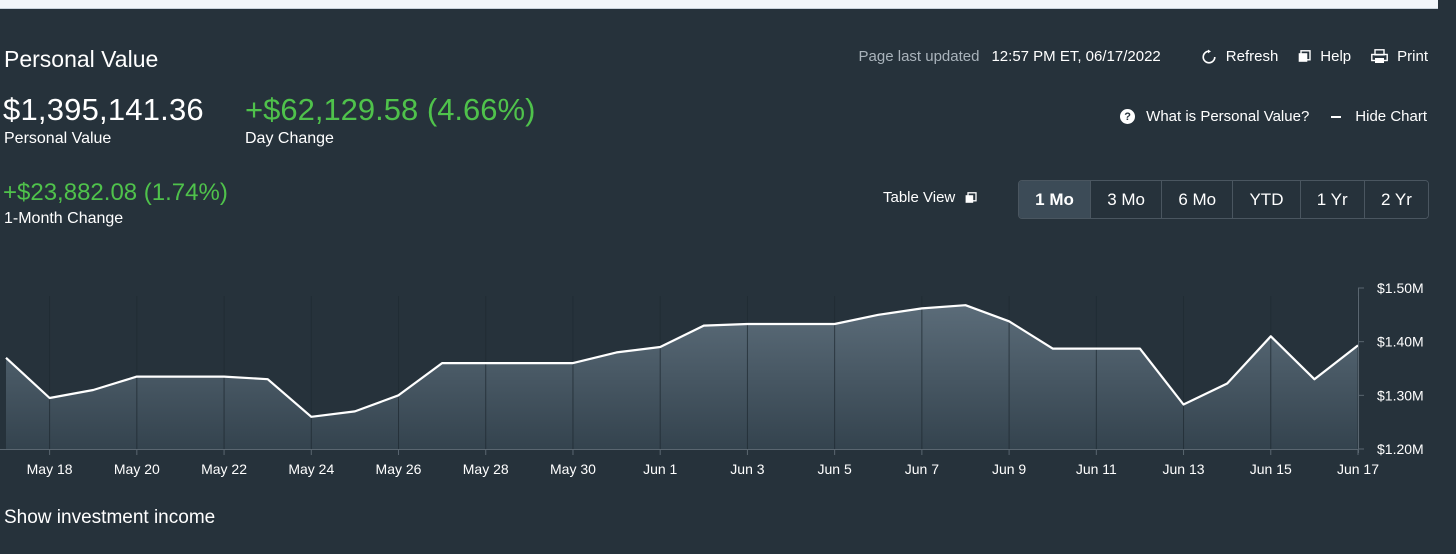 The height and width of the screenshot is (554, 1456). I want to click on refresh-label: Refresh, so click(1252, 56).